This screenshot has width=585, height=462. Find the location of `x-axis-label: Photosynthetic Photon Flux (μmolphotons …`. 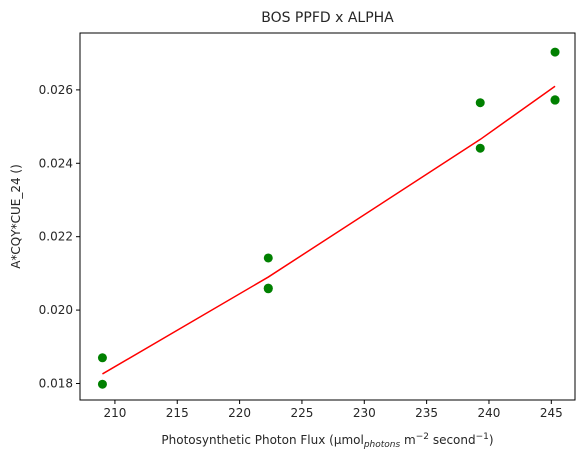

x-axis-label: Photosynthetic Photon Flux (μmolphotons … is located at coordinates (327, 441).